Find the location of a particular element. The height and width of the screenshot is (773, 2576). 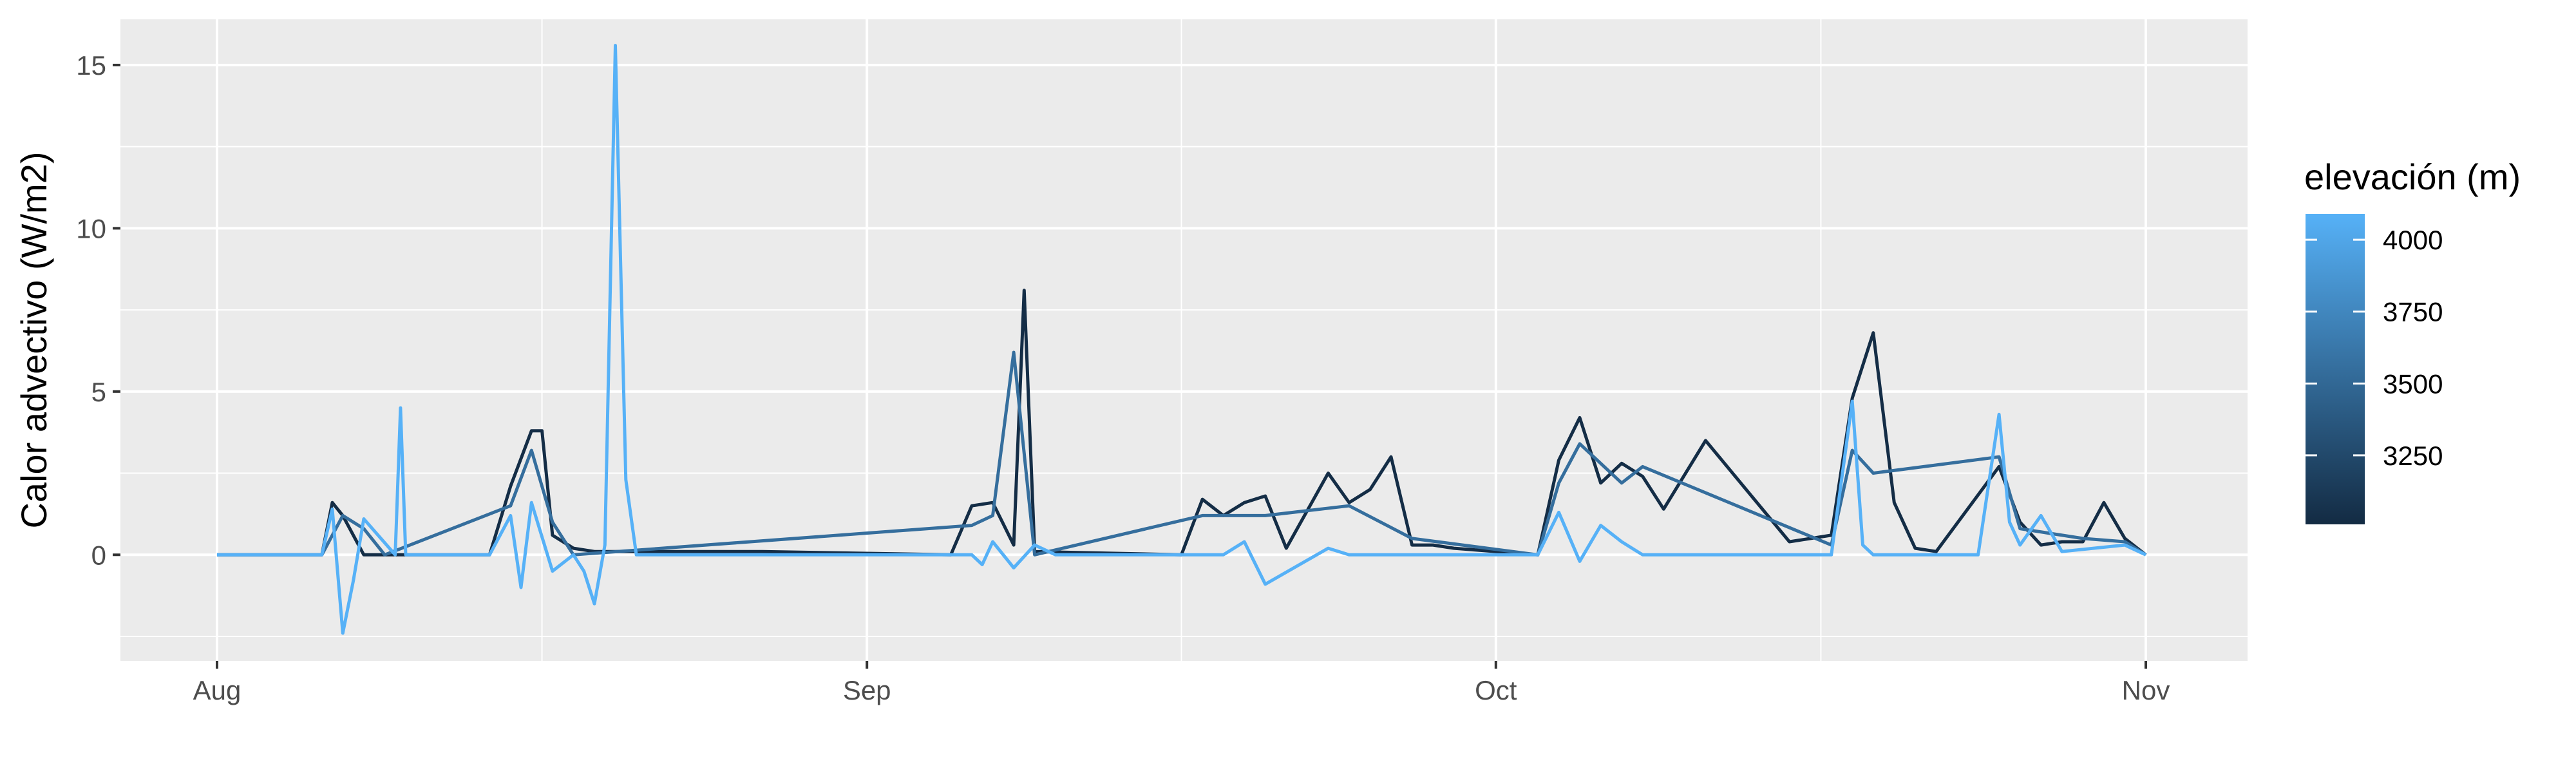

legend-label: 3750 is located at coordinates (2413, 312).